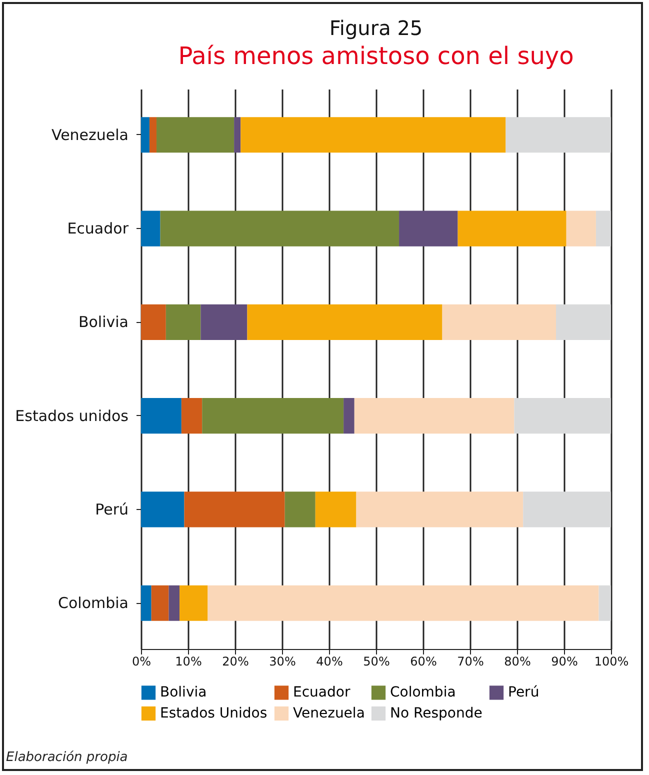  Describe the element at coordinates (235, 661) in the screenshot. I see `x-tick-label: 20%` at that location.